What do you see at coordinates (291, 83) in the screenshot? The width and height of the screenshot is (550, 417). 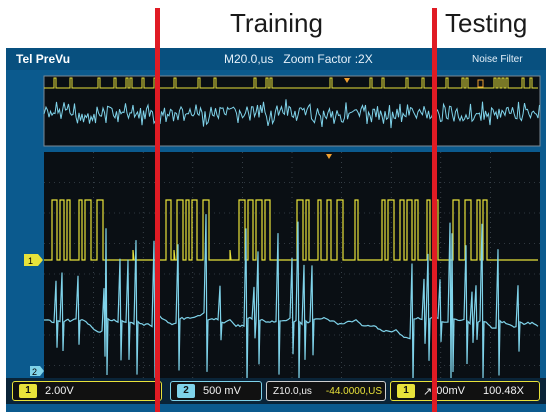 I see `overview-ch1-trace` at bounding box center [291, 83].